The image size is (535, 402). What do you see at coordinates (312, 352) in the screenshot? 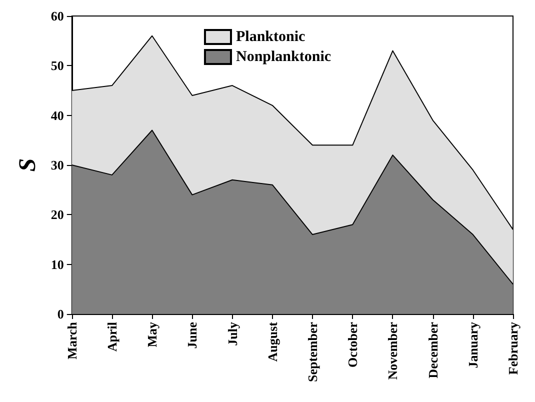
I see `x-tick-label: September` at bounding box center [312, 352].